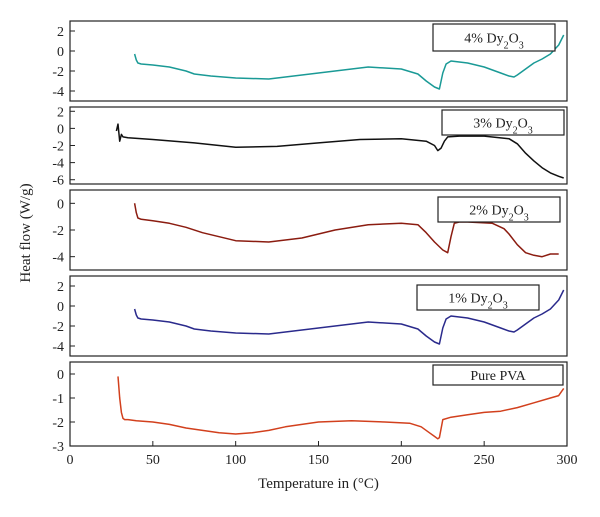 This screenshot has width=600, height=517. I want to click on x-tick-label: 100, so click(235, 460).